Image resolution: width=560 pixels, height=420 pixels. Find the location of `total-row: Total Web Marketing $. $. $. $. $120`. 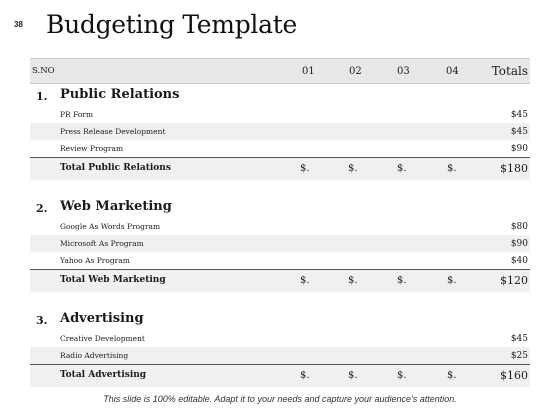

total-row: Total Web Marketing $. $. $. $. $120 is located at coordinates (280, 280).